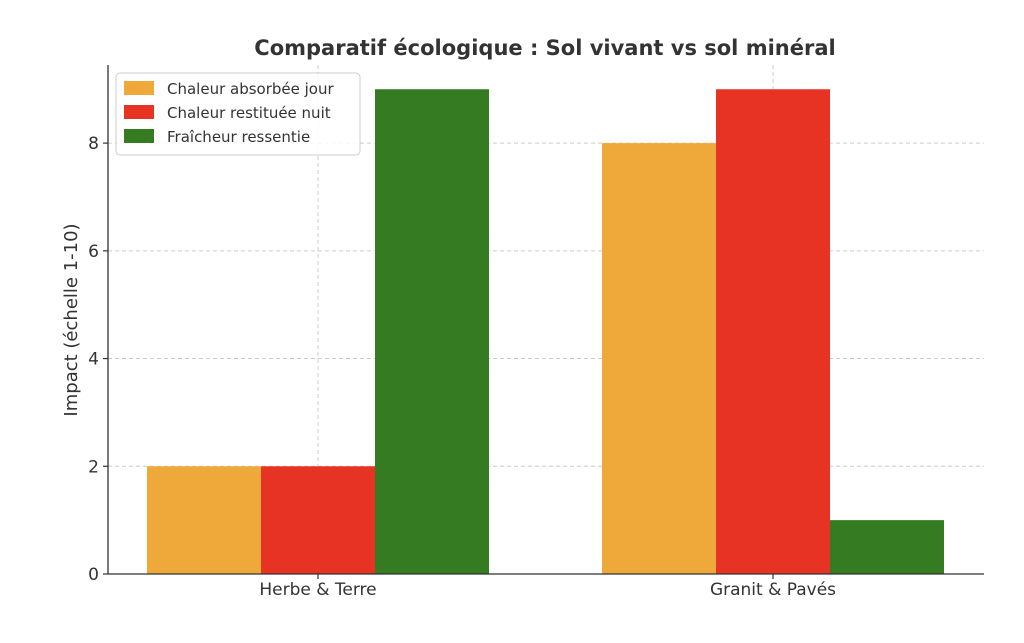 The height and width of the screenshot is (643, 1024). Describe the element at coordinates (93, 252) in the screenshot. I see `y-tick-label: 6` at that location.